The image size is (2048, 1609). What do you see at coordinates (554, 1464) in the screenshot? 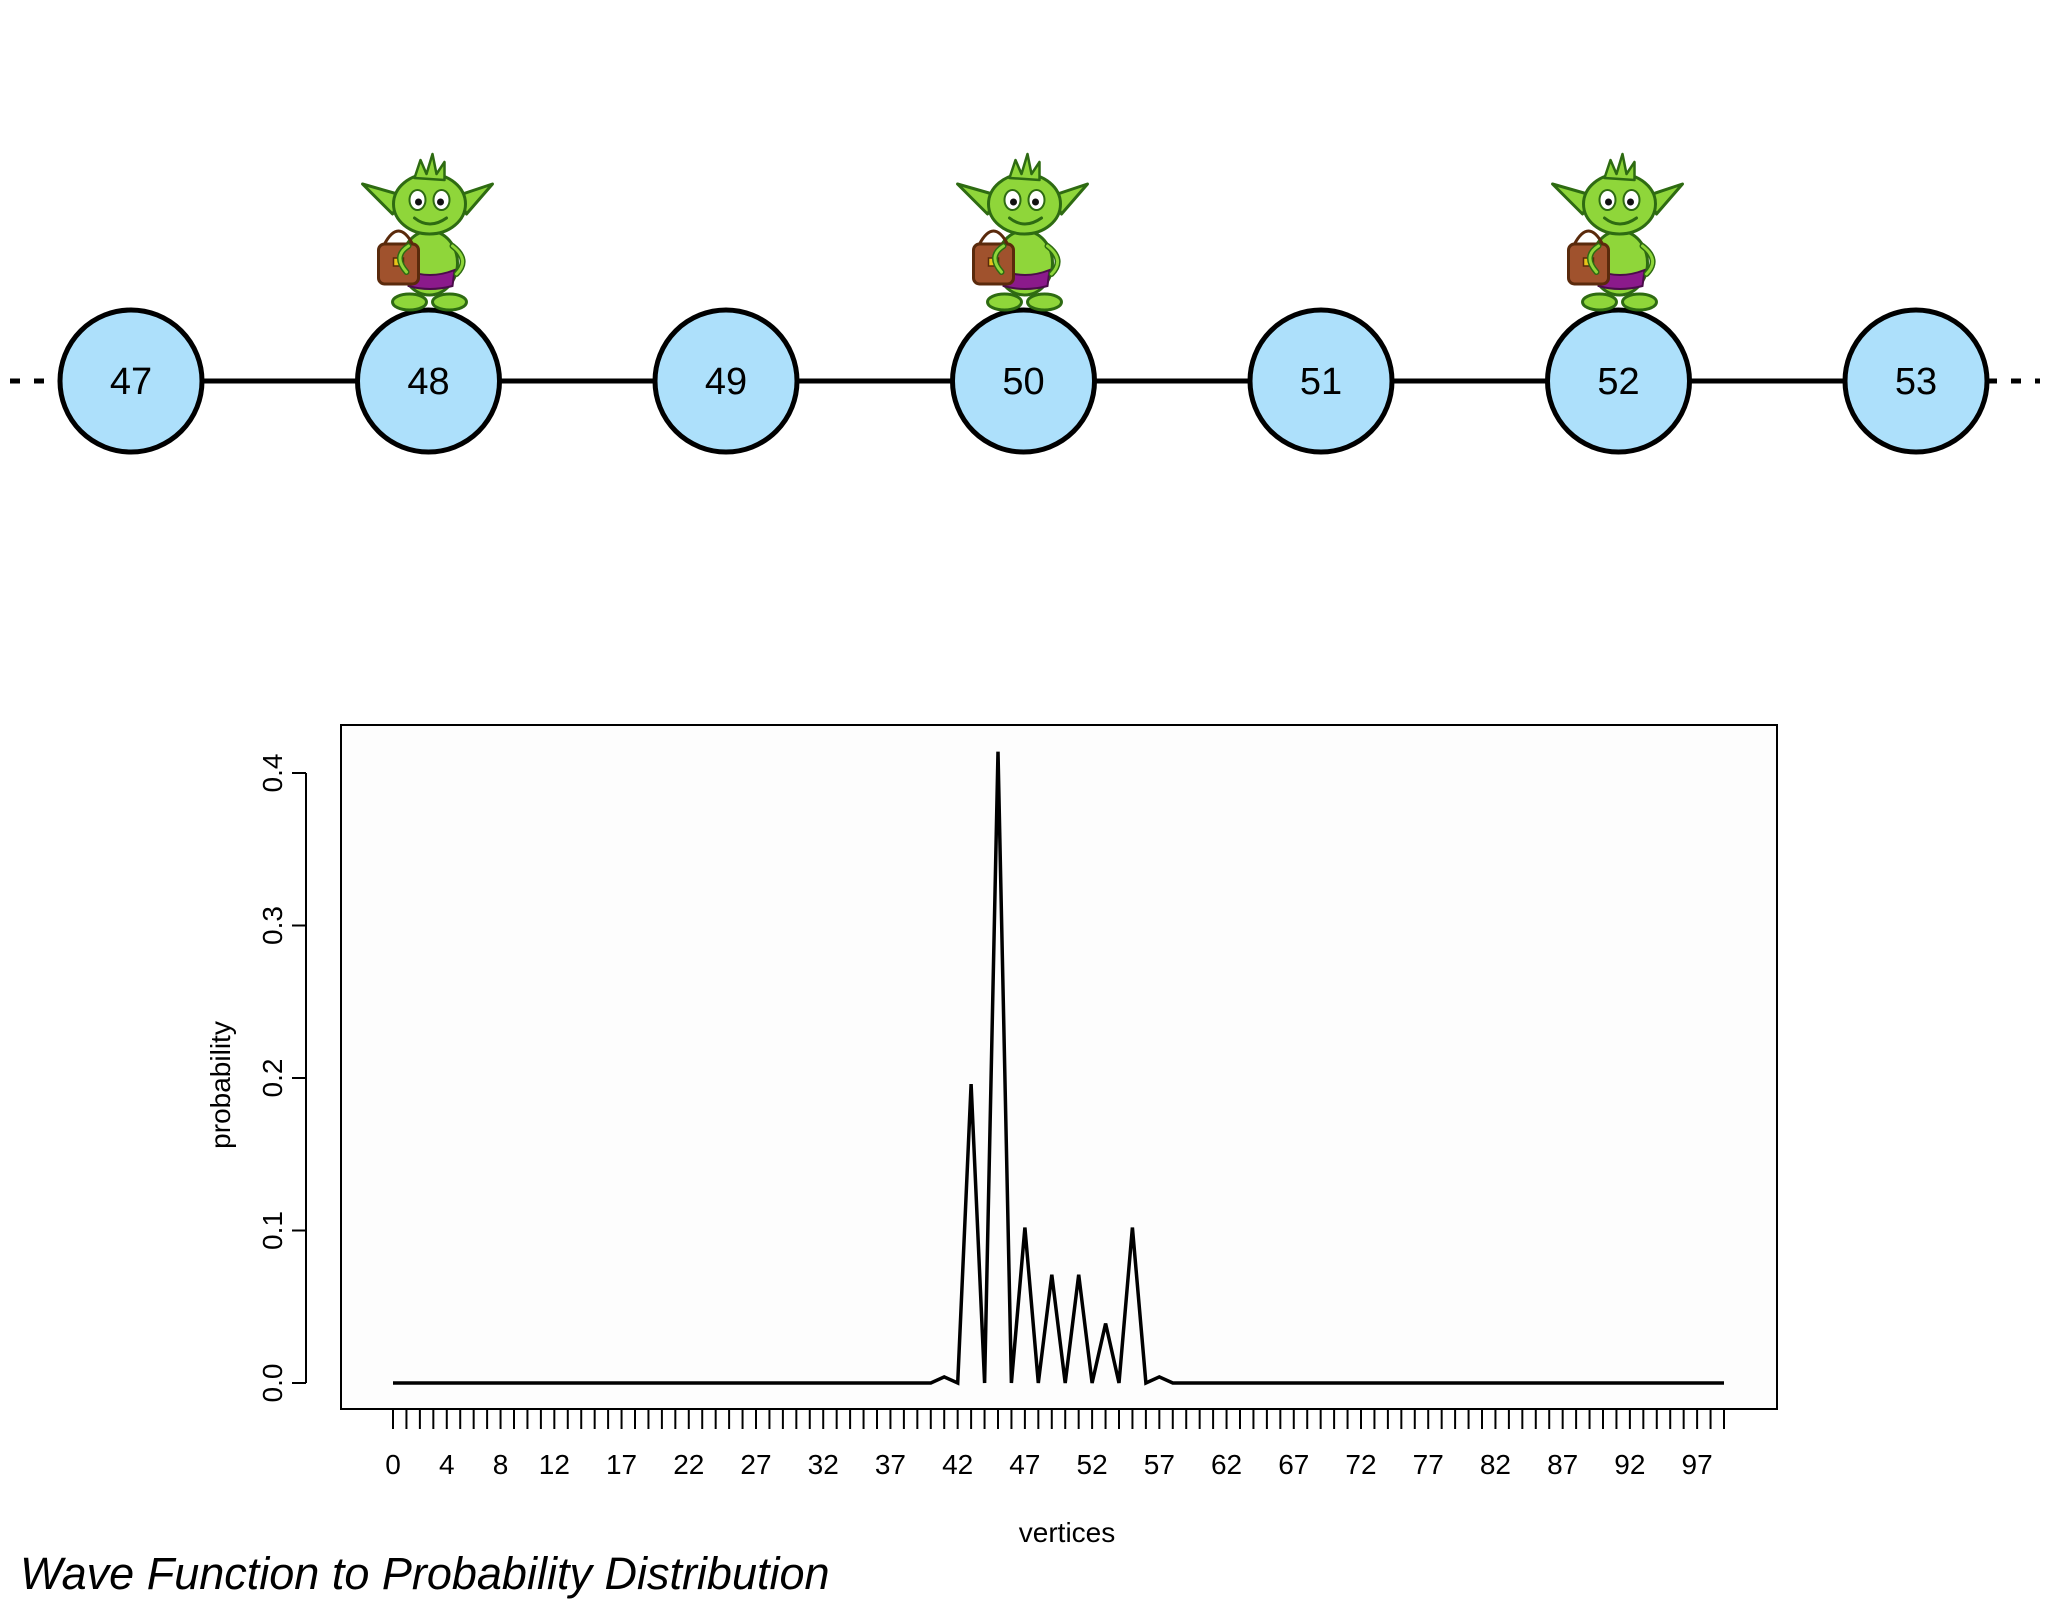
I see `x-tick-label: 12` at bounding box center [554, 1464].